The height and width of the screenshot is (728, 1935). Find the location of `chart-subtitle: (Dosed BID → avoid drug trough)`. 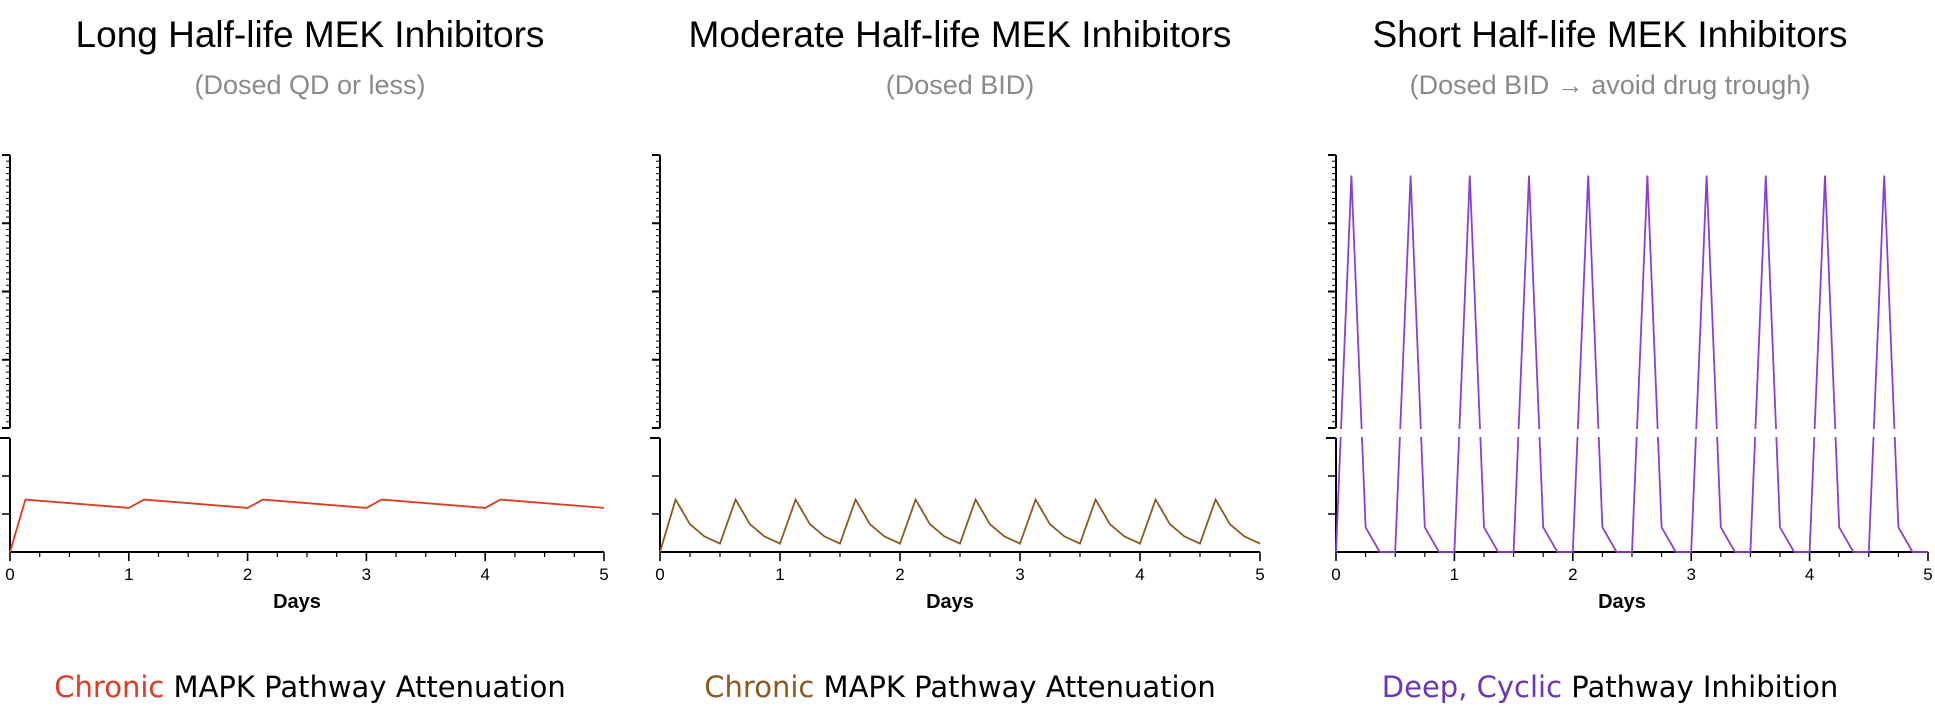

chart-subtitle: (Dosed BID → avoid drug trough) is located at coordinates (1610, 85).